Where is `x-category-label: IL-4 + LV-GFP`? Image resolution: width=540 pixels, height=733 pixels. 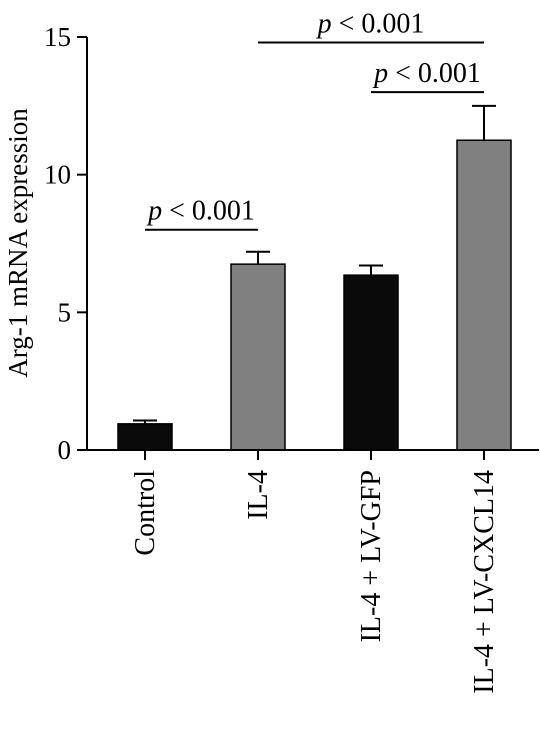
x-category-label: IL-4 + LV-GFP is located at coordinates (371, 556).